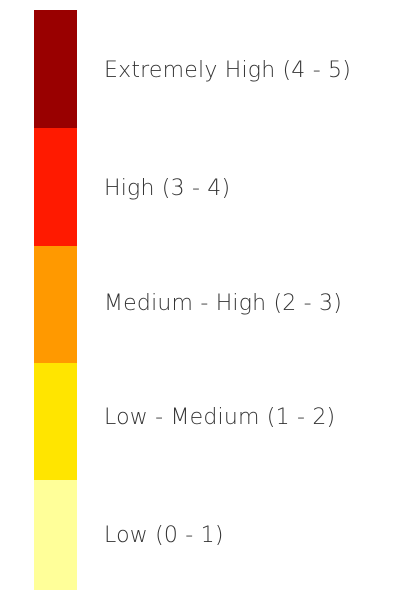 The image size is (398, 590). I want to click on legend-swatch-medium-high, so click(55, 304).